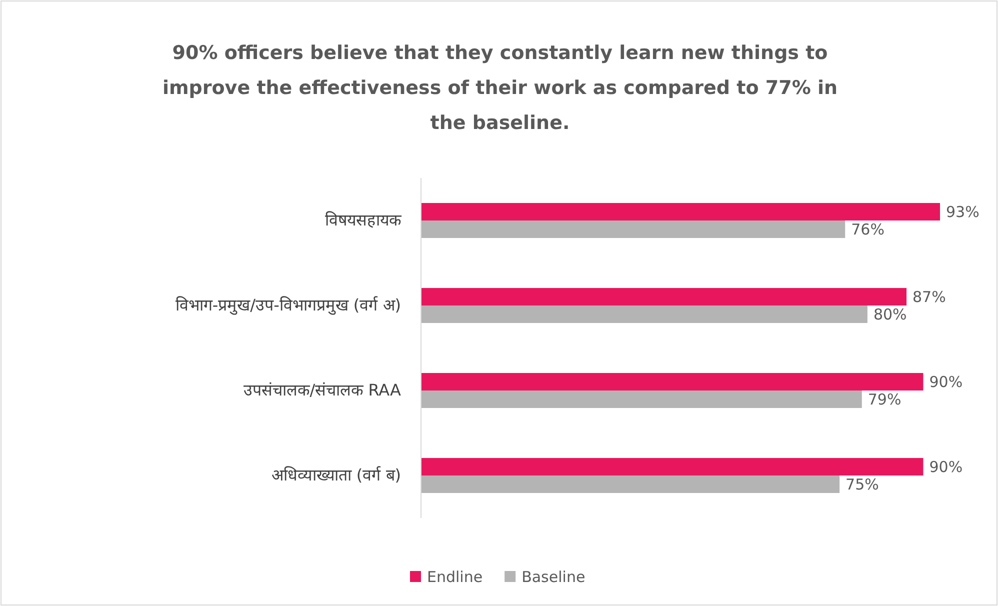 The width and height of the screenshot is (998, 606). Describe the element at coordinates (554, 577) in the screenshot. I see `legend-label: Baseline` at that location.